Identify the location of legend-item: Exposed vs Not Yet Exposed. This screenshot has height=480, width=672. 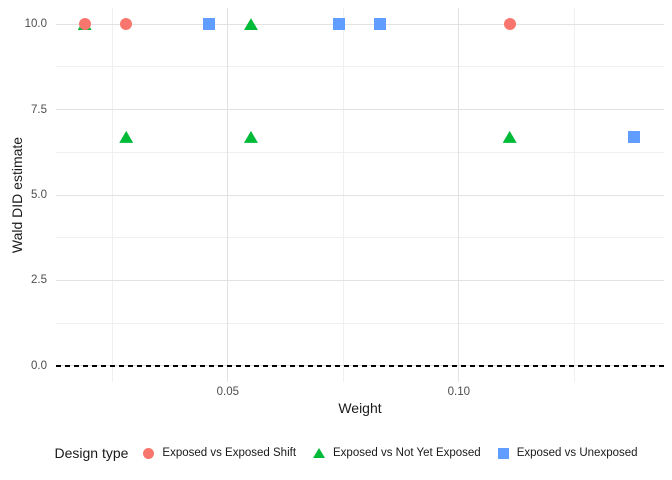
(397, 453).